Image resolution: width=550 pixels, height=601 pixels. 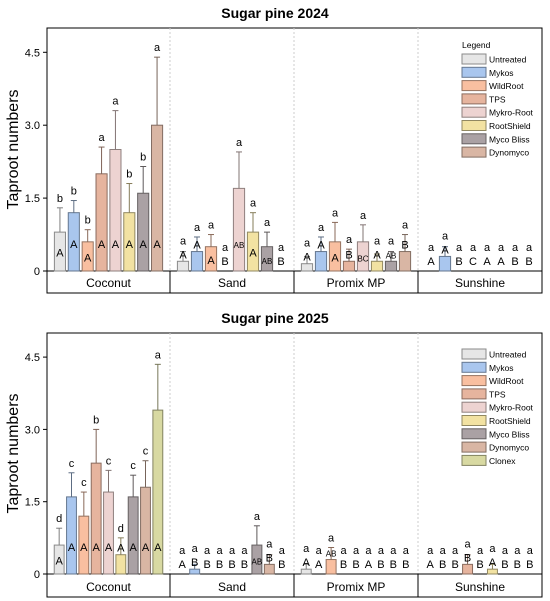 I want to click on legend-label: WildRoot, so click(x=506, y=86).